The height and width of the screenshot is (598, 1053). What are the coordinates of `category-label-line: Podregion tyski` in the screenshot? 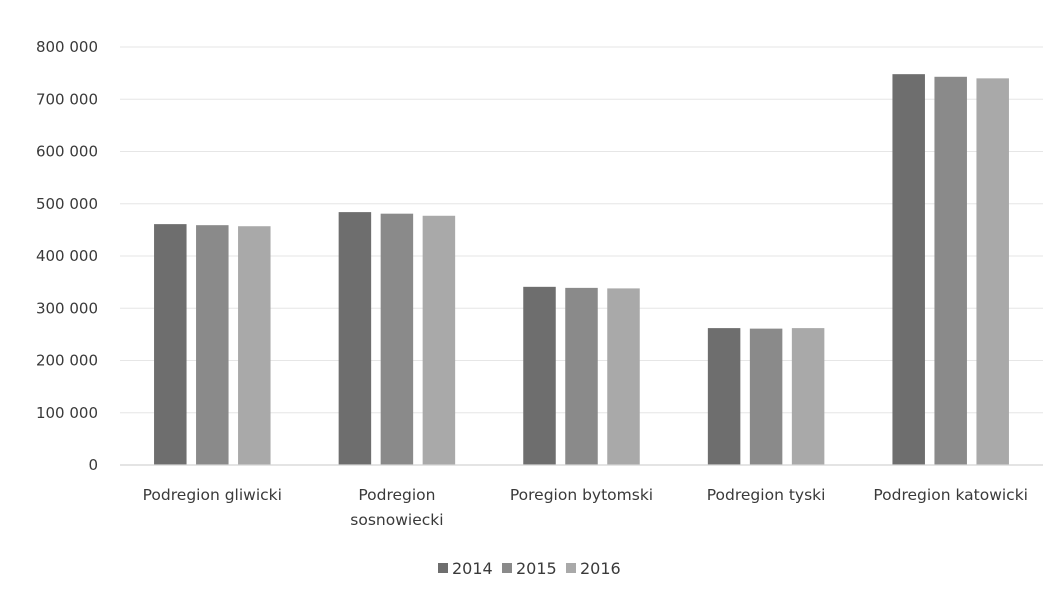 It's located at (766, 495).